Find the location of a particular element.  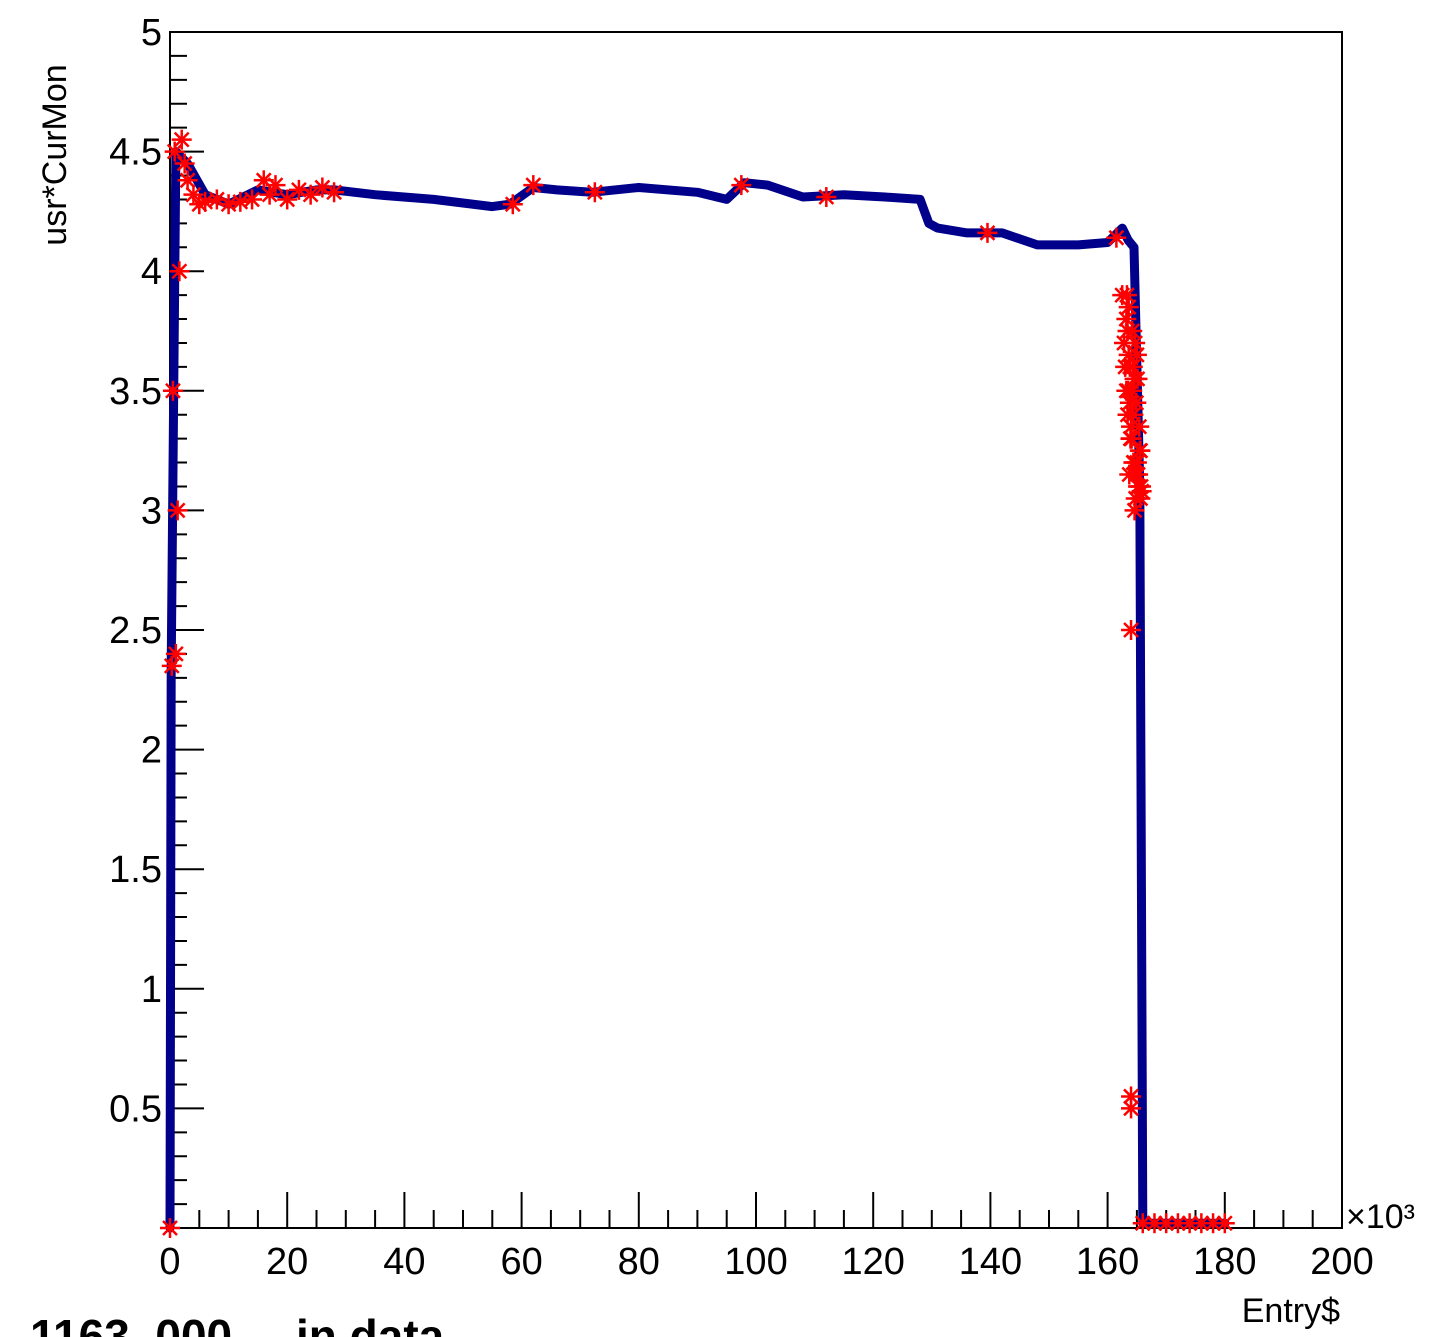

y-tick-label: 4 is located at coordinates (151, 272).